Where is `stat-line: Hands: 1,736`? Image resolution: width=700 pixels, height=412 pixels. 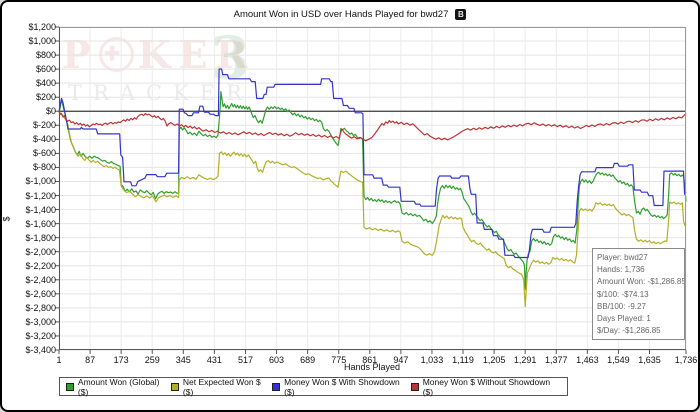 stat-line: Hands: 1,736 is located at coordinates (621, 270).